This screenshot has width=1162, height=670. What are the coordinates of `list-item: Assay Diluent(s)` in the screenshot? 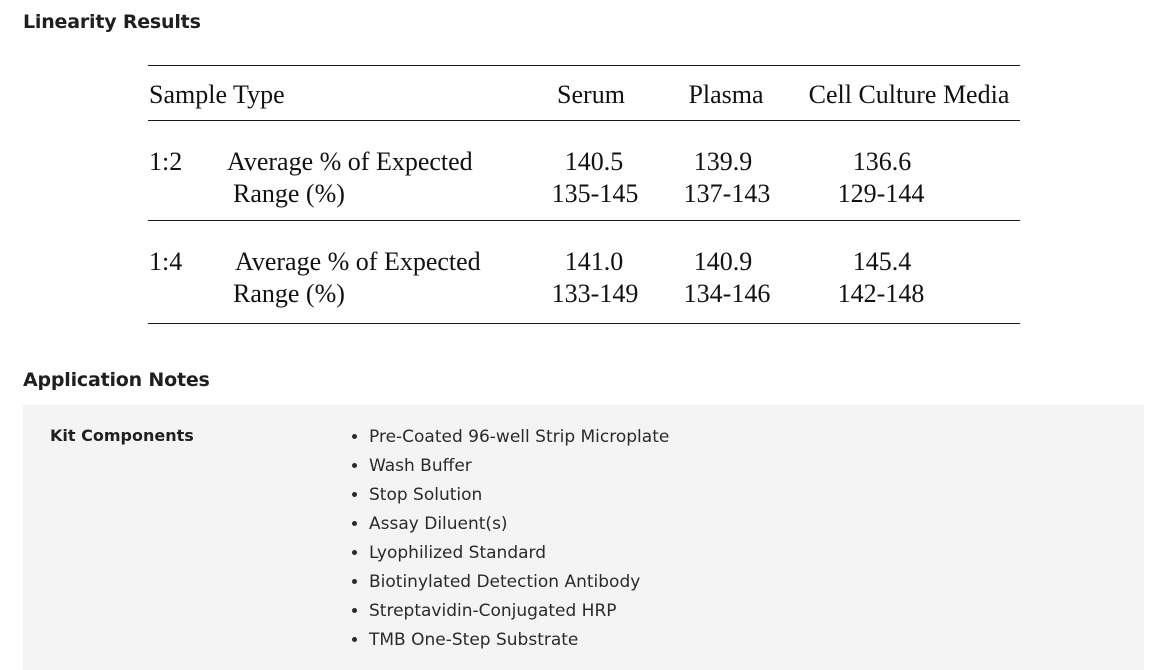 It's located at (519, 527).